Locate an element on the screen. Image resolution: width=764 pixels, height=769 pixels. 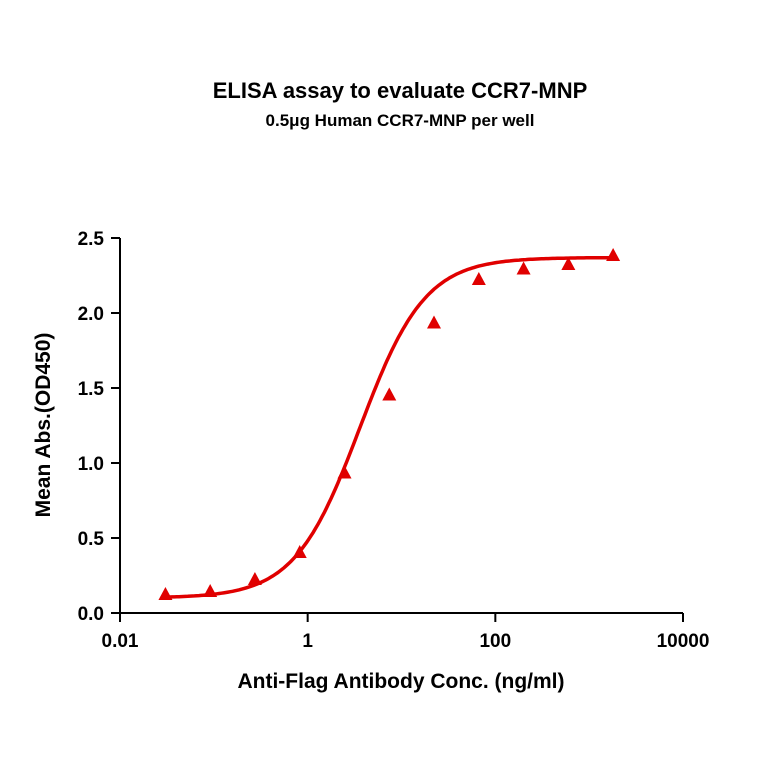
x-tick-label: 1 is located at coordinates (307, 641).